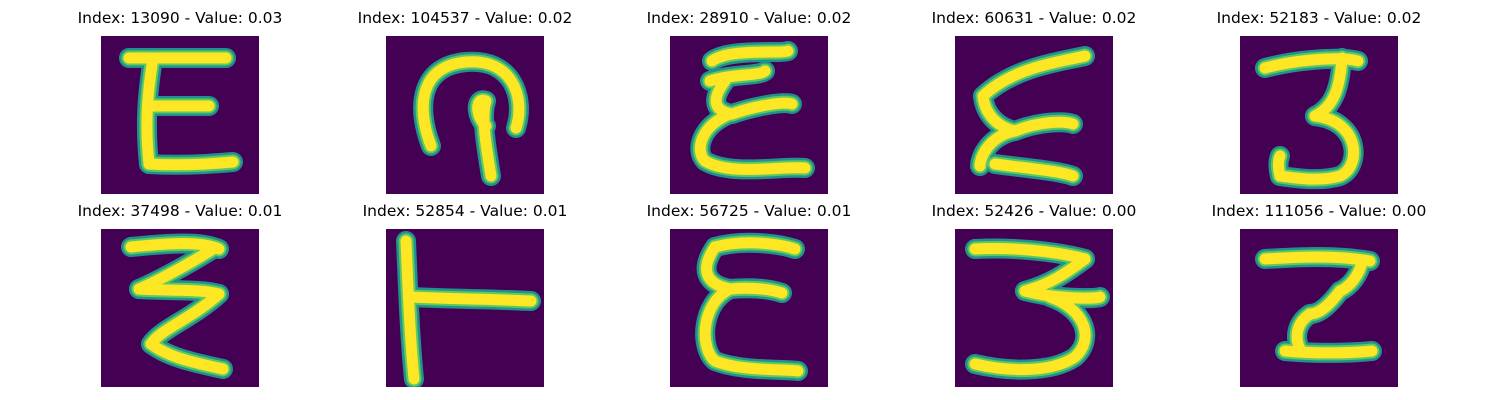 This screenshot has width=1500, height=400. What do you see at coordinates (749, 211) in the screenshot?
I see `panel-title: Index: 56725 - Value: 0.01` at bounding box center [749, 211].